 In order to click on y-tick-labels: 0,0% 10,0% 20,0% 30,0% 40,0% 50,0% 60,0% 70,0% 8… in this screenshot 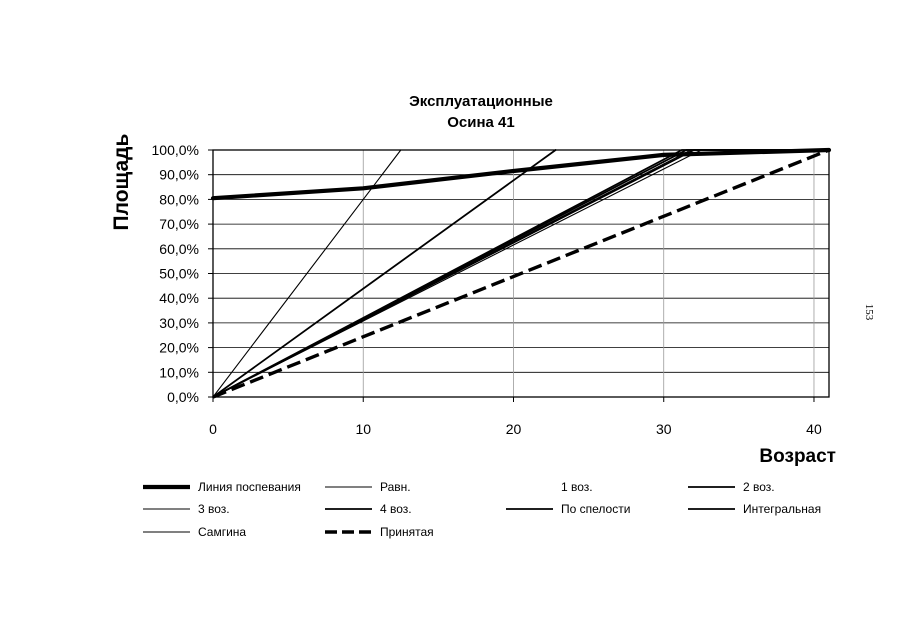, I will do `click(175, 273)`.